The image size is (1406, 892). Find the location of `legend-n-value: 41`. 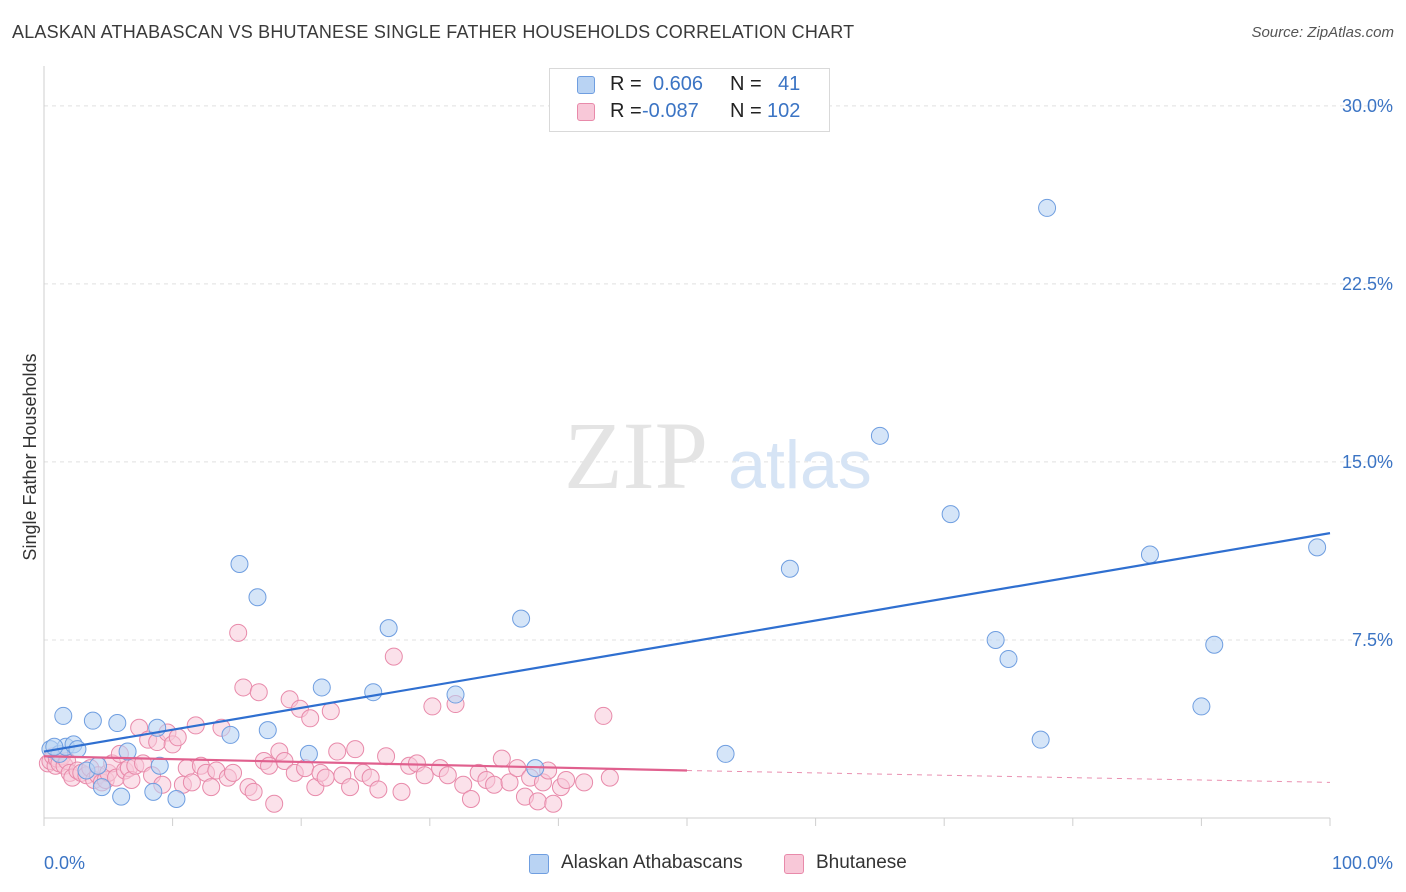

legend-n-value: 41 is located at coordinates (789, 84).